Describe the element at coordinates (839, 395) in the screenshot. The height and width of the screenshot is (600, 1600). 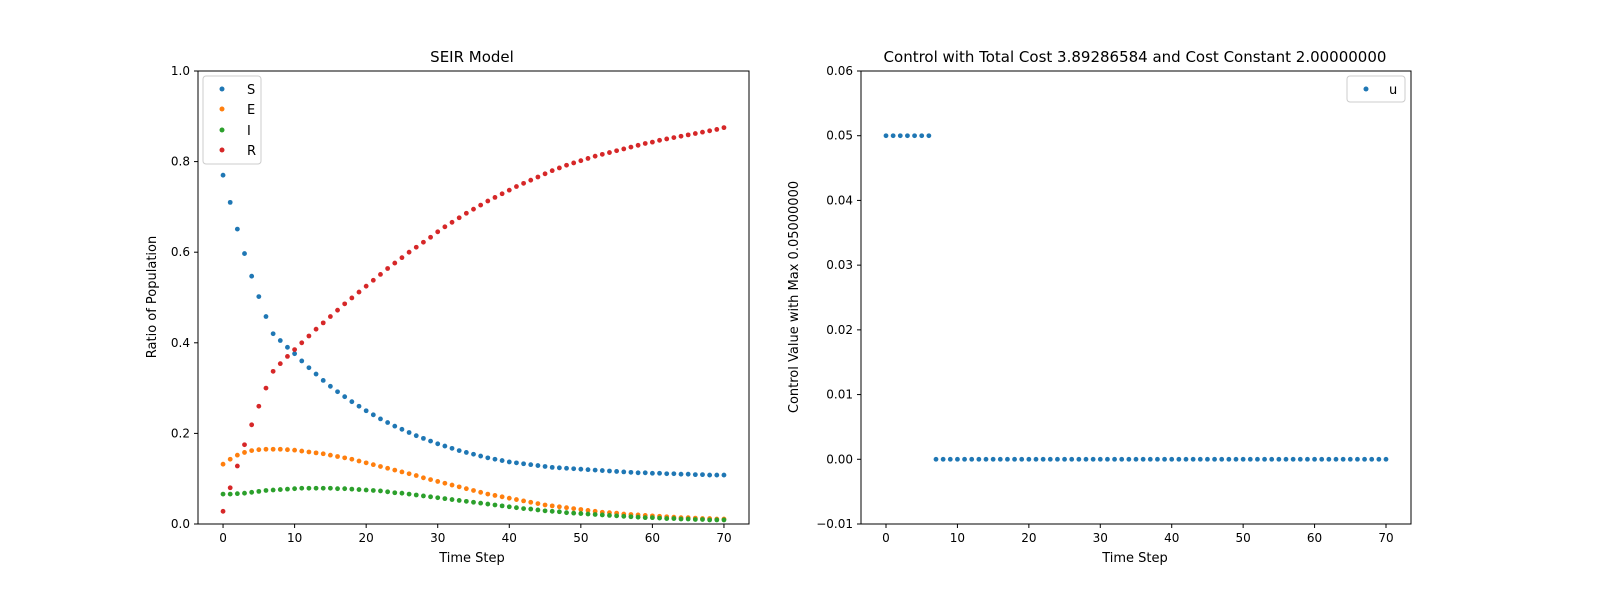
I see `y-tick-label: 0.01` at that location.